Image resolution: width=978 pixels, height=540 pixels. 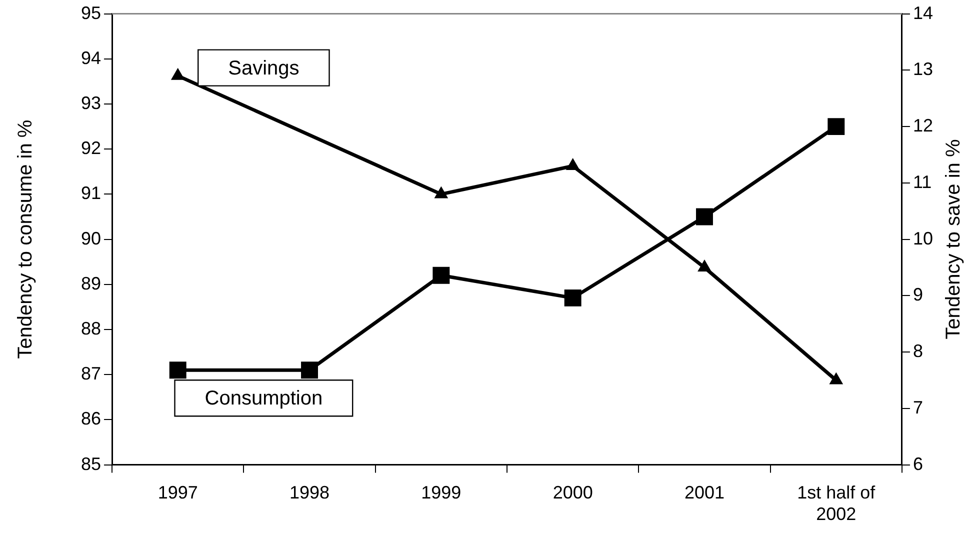 What do you see at coordinates (922, 182) in the screenshot?
I see `y2-tick-label: 11` at bounding box center [922, 182].